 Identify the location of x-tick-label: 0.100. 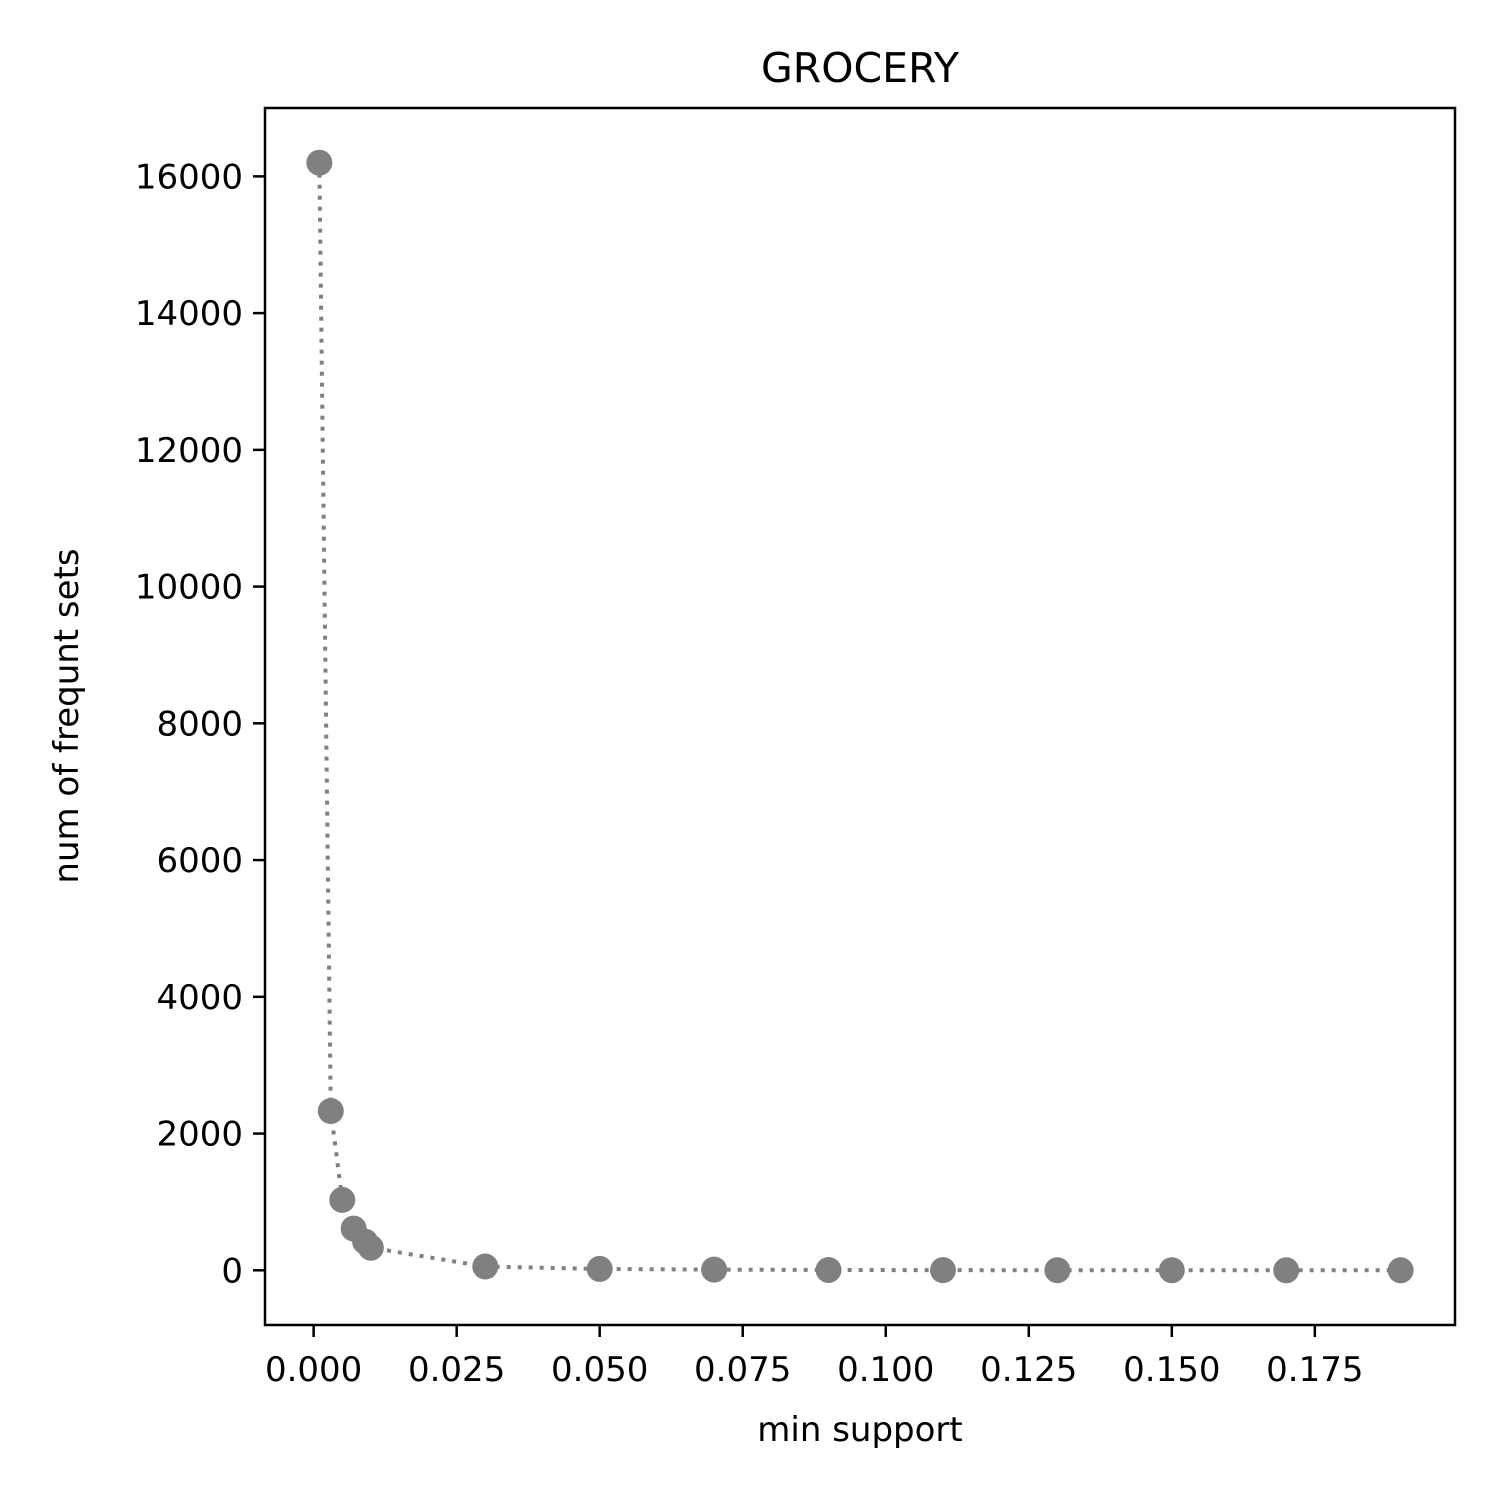
(885, 1370).